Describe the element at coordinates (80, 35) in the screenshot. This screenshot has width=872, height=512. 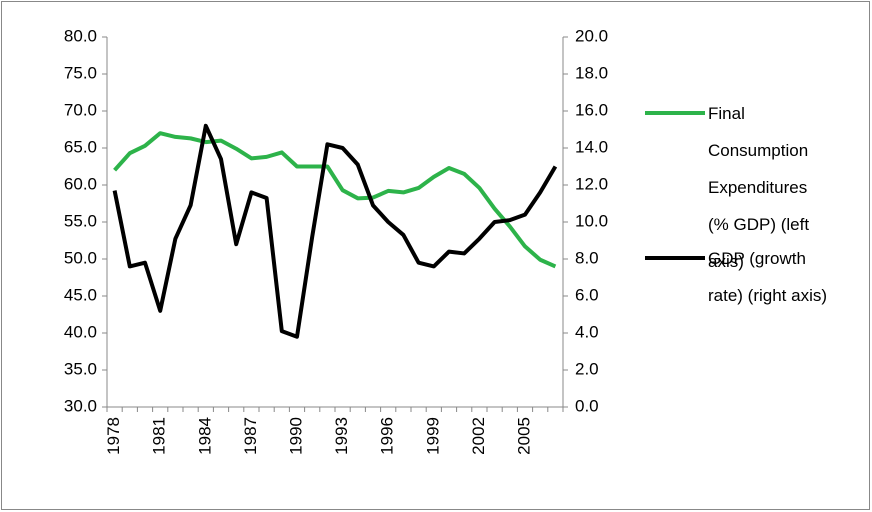
I see `y-tick-label: 80.0` at that location.